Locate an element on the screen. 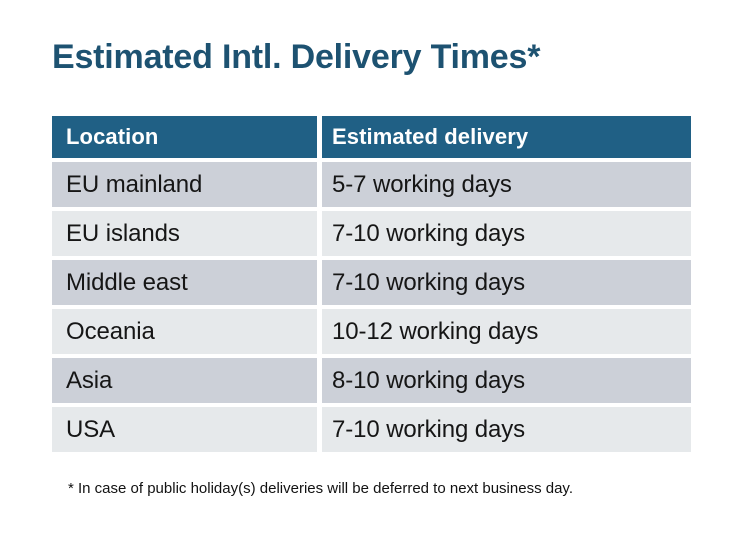  cell-location: Oceania is located at coordinates (184, 331).